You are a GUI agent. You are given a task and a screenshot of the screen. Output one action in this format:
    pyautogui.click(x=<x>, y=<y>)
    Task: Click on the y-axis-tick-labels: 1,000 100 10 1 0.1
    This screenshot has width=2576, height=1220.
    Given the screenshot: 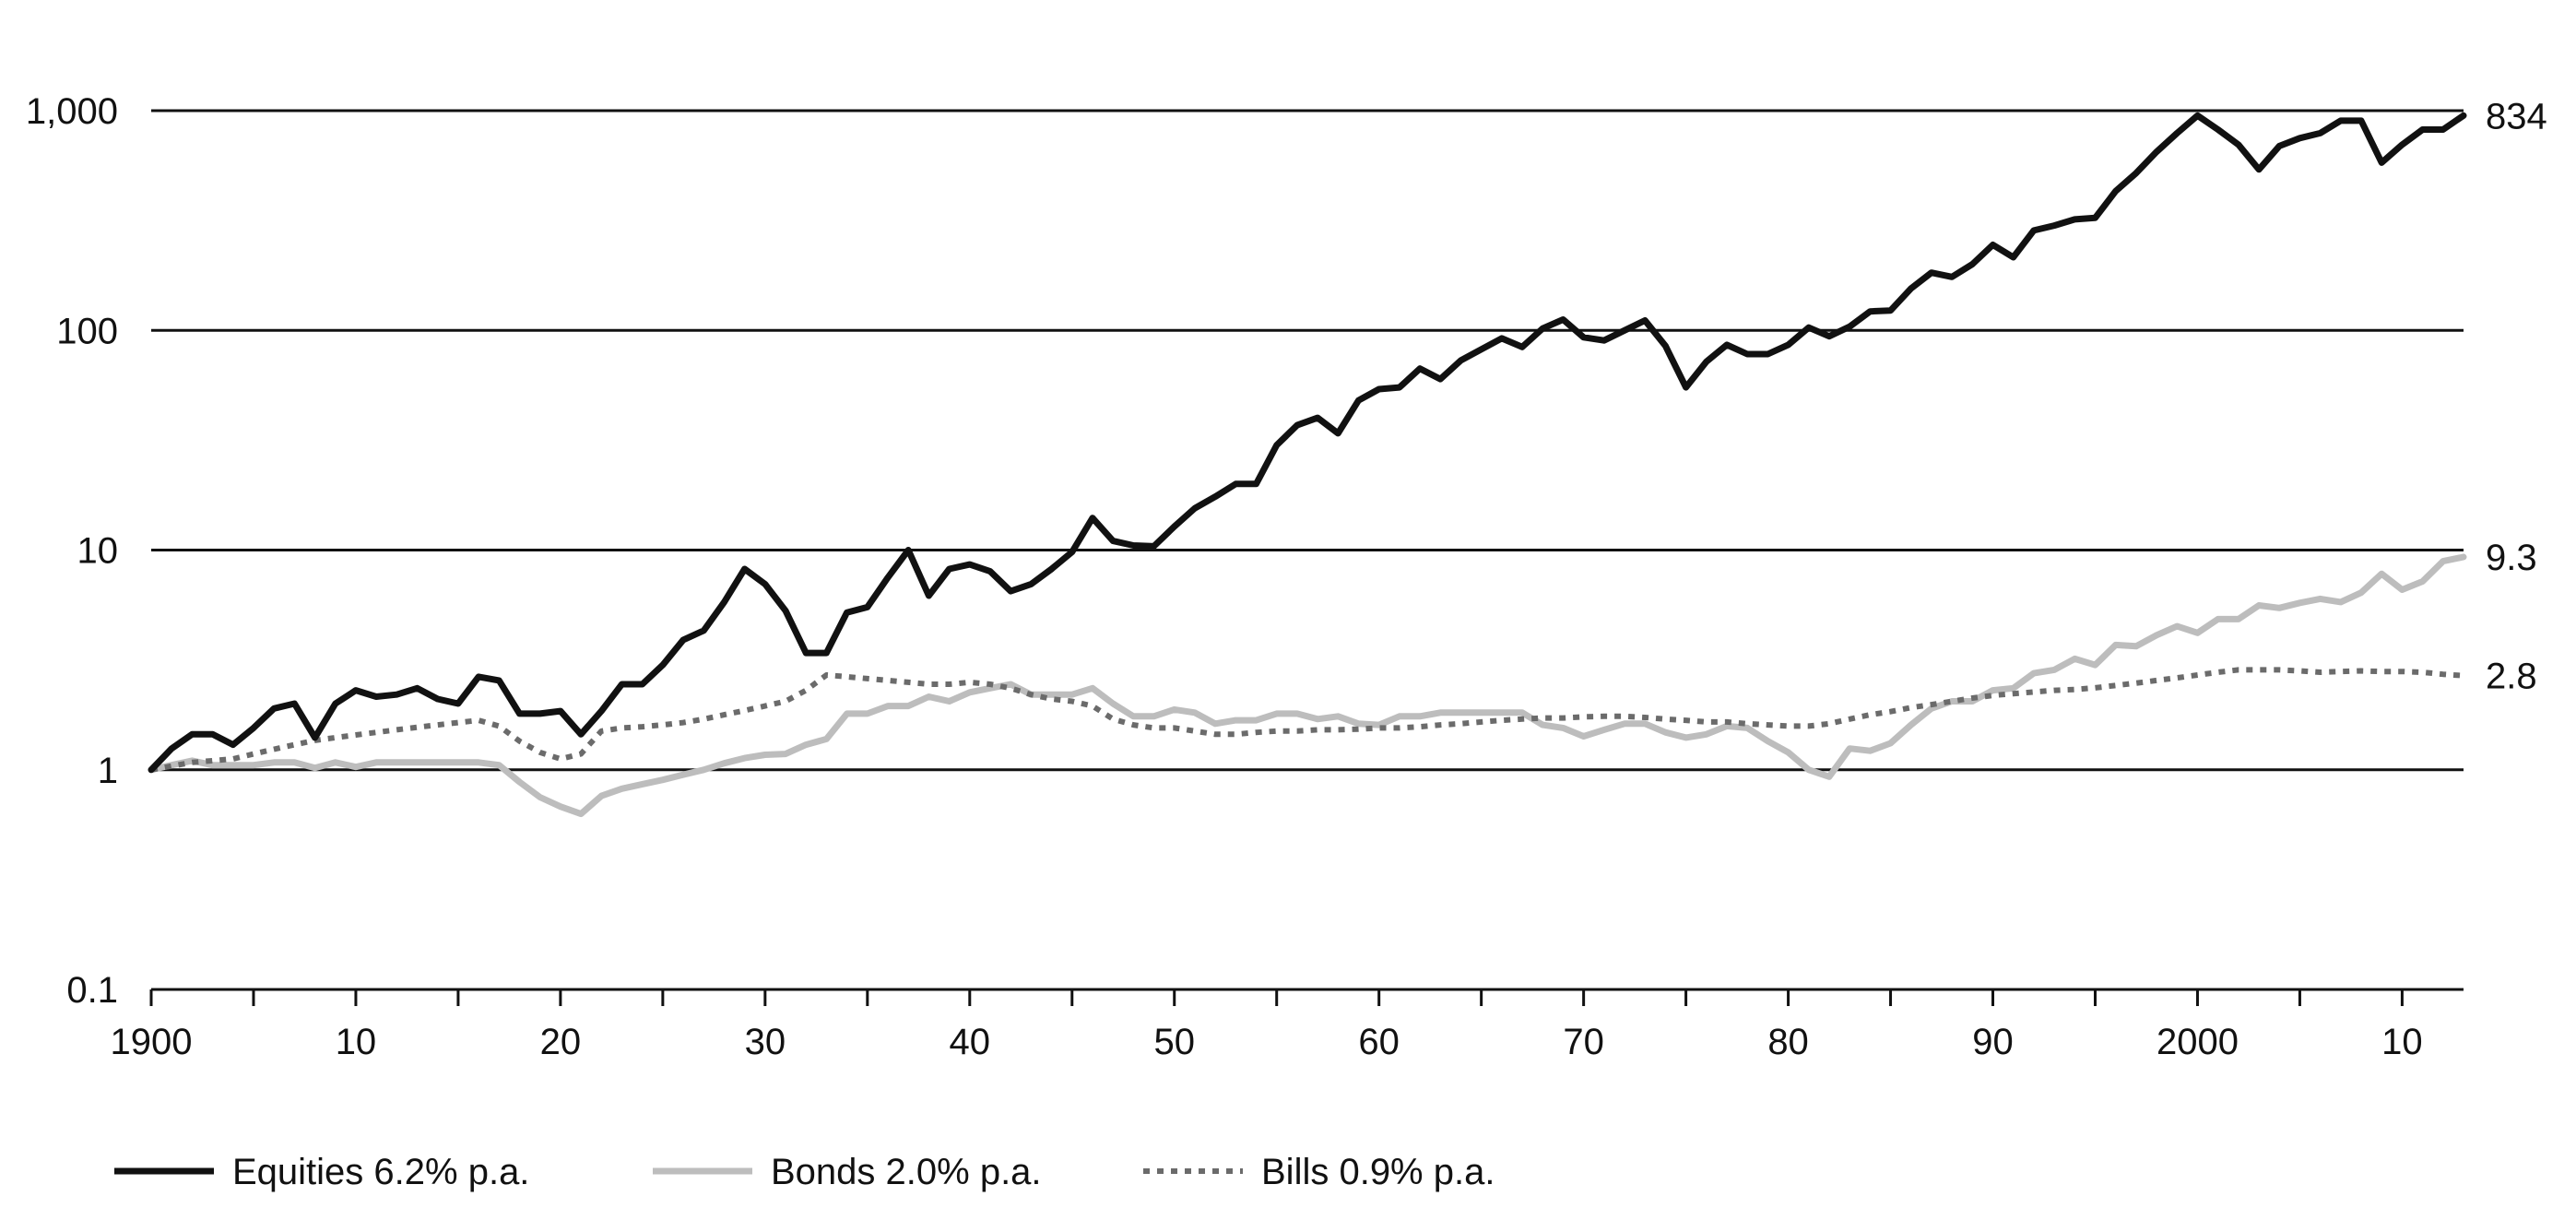 What is the action you would take?
    pyautogui.click(x=72, y=551)
    